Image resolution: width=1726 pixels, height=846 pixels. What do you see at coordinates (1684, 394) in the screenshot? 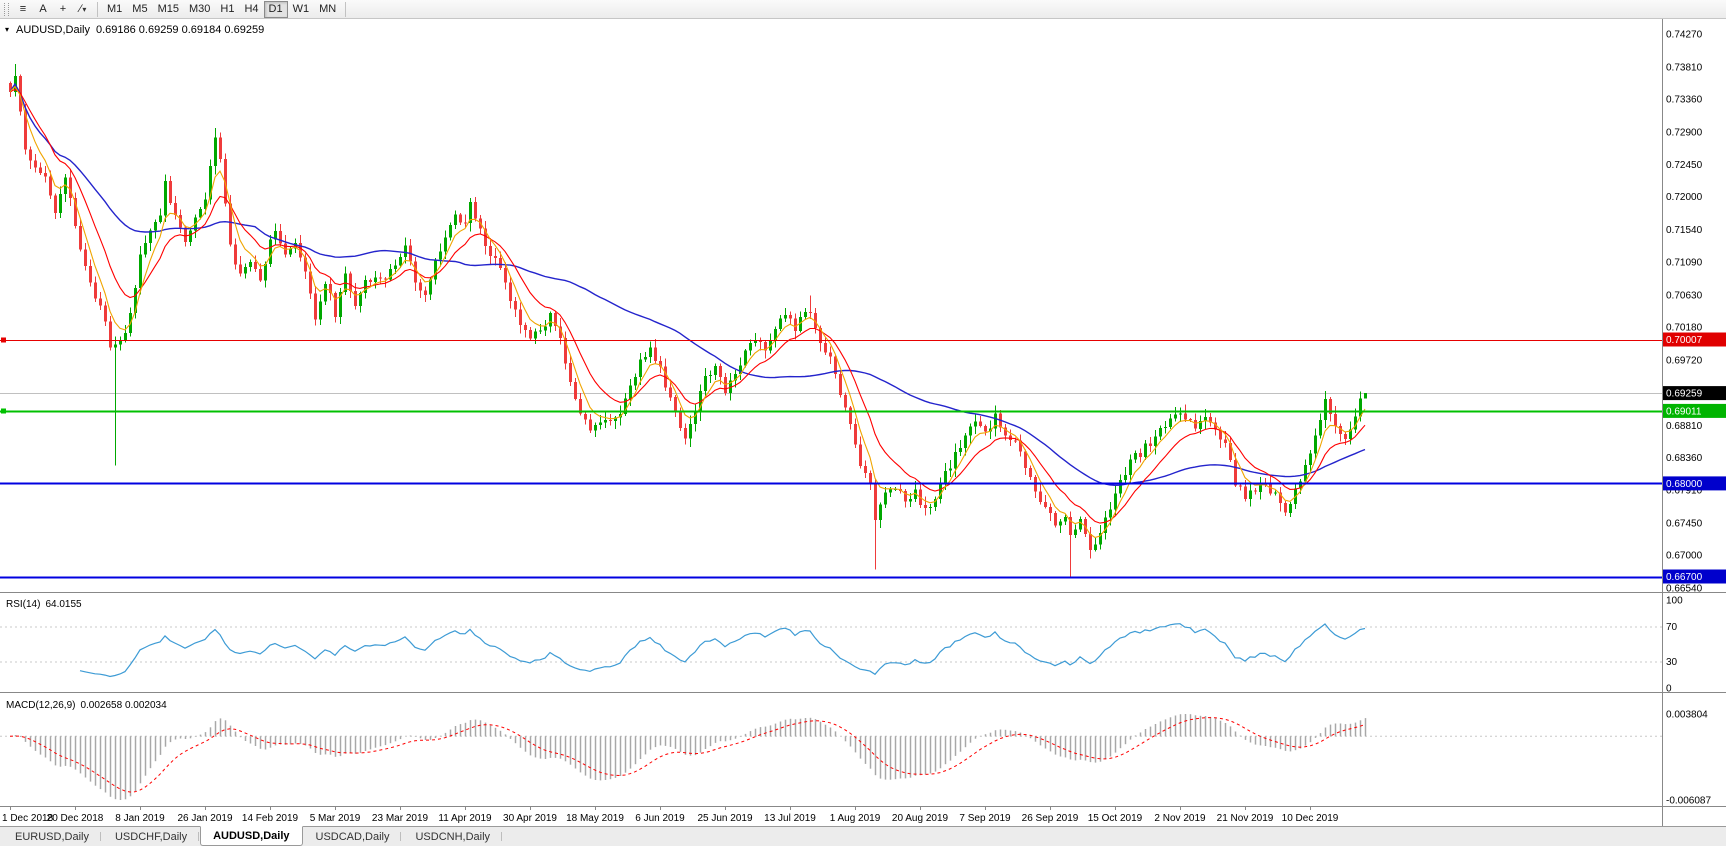
I see `badge-label: 0.69259` at bounding box center [1684, 394].